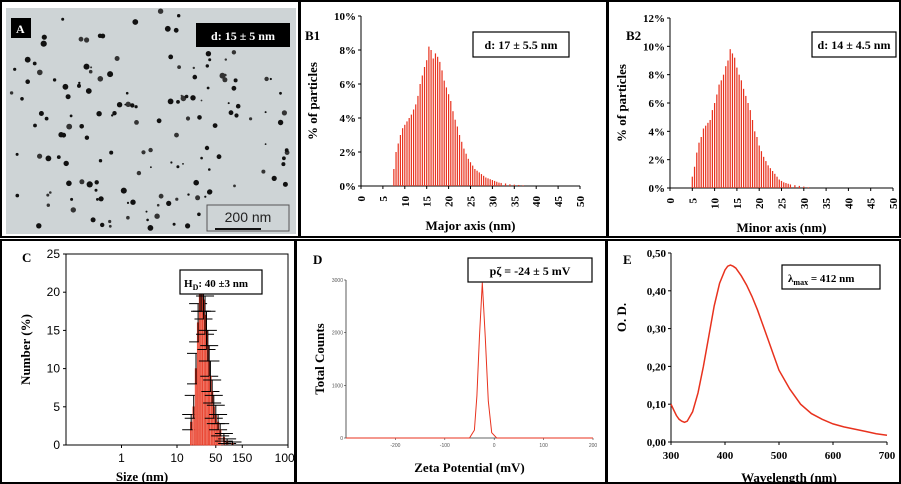 The width and height of the screenshot is (901, 484). Describe the element at coordinates (221, 282) in the screenshot. I see `c-annotation-box` at that location.